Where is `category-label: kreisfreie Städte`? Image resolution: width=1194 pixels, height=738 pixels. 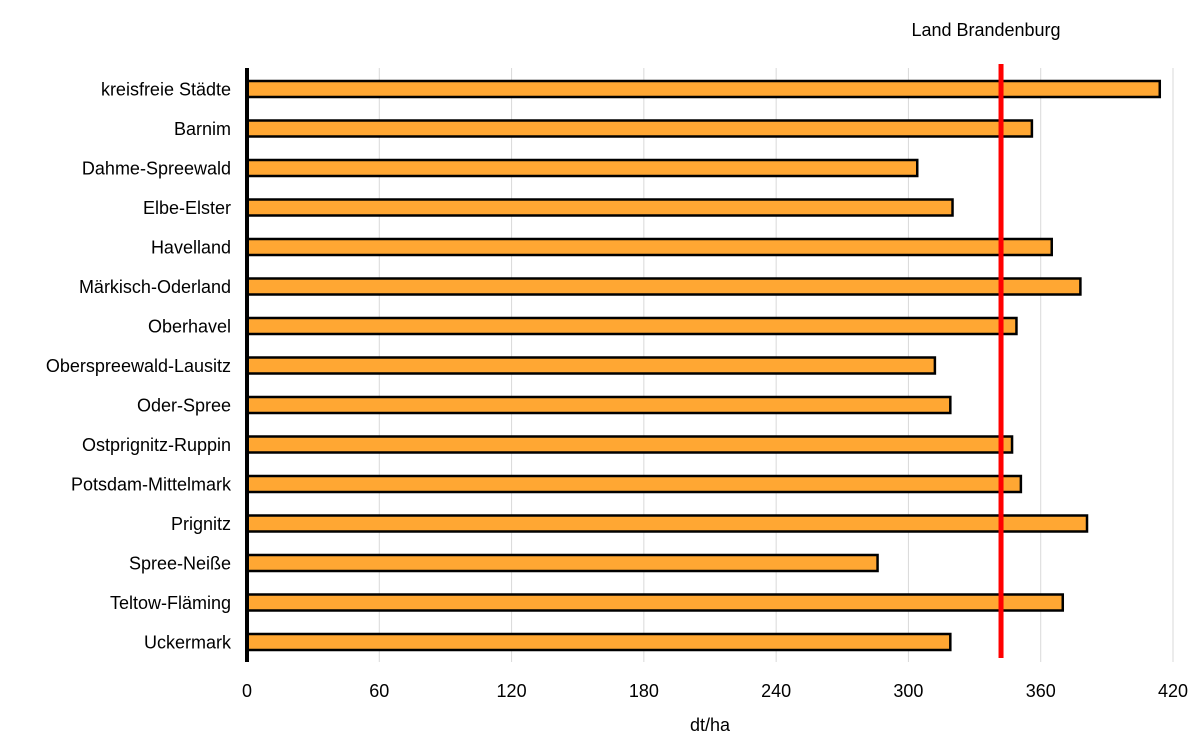 category-label: kreisfreie Städte is located at coordinates (166, 90).